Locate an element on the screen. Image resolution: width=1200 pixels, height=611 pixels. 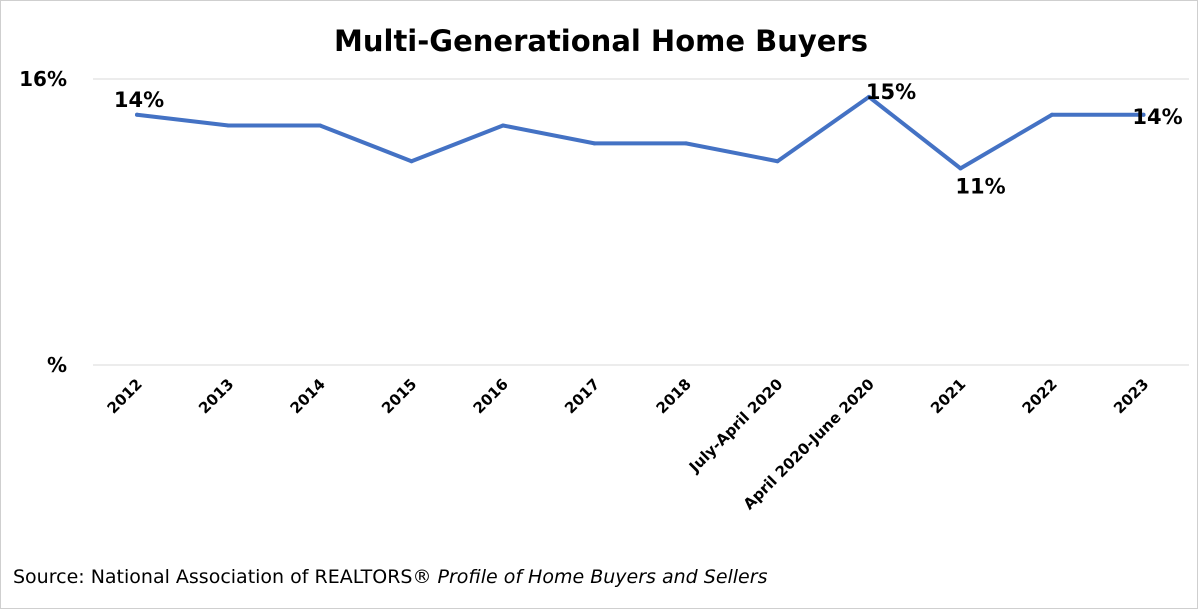
x-tick-label: 2022 is located at coordinates (1040, 396).